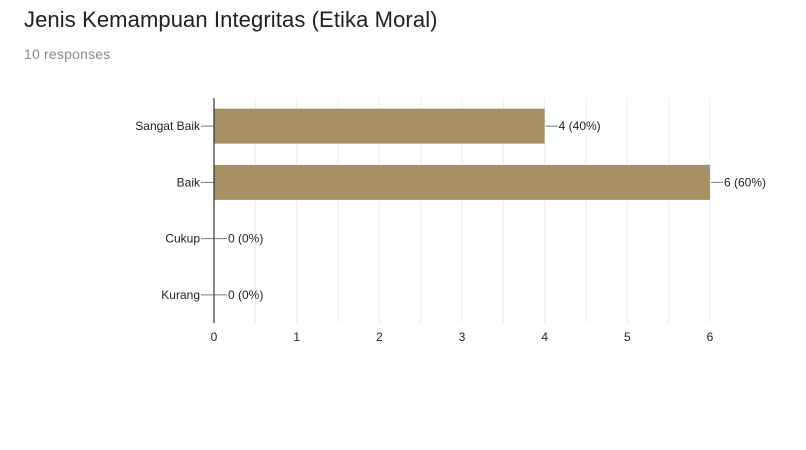 This screenshot has height=450, width=806. I want to click on x-tick-label: 0, so click(214, 337).